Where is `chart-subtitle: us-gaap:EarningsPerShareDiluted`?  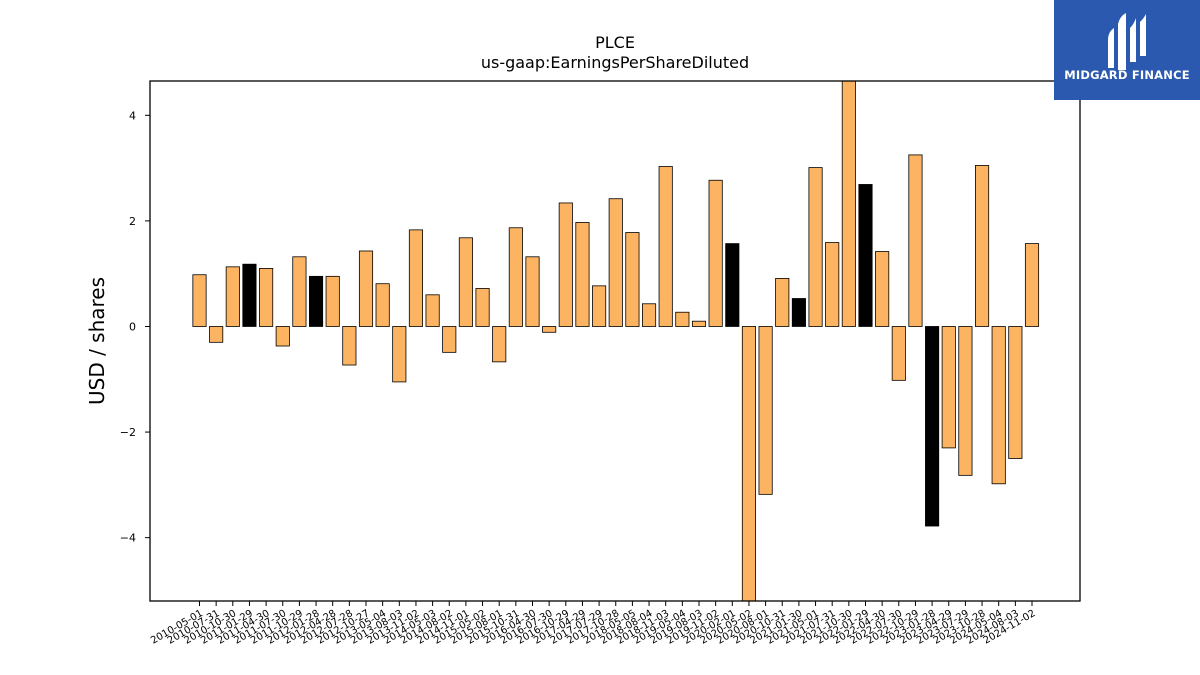 chart-subtitle: us-gaap:EarningsPerShareDiluted is located at coordinates (615, 62).